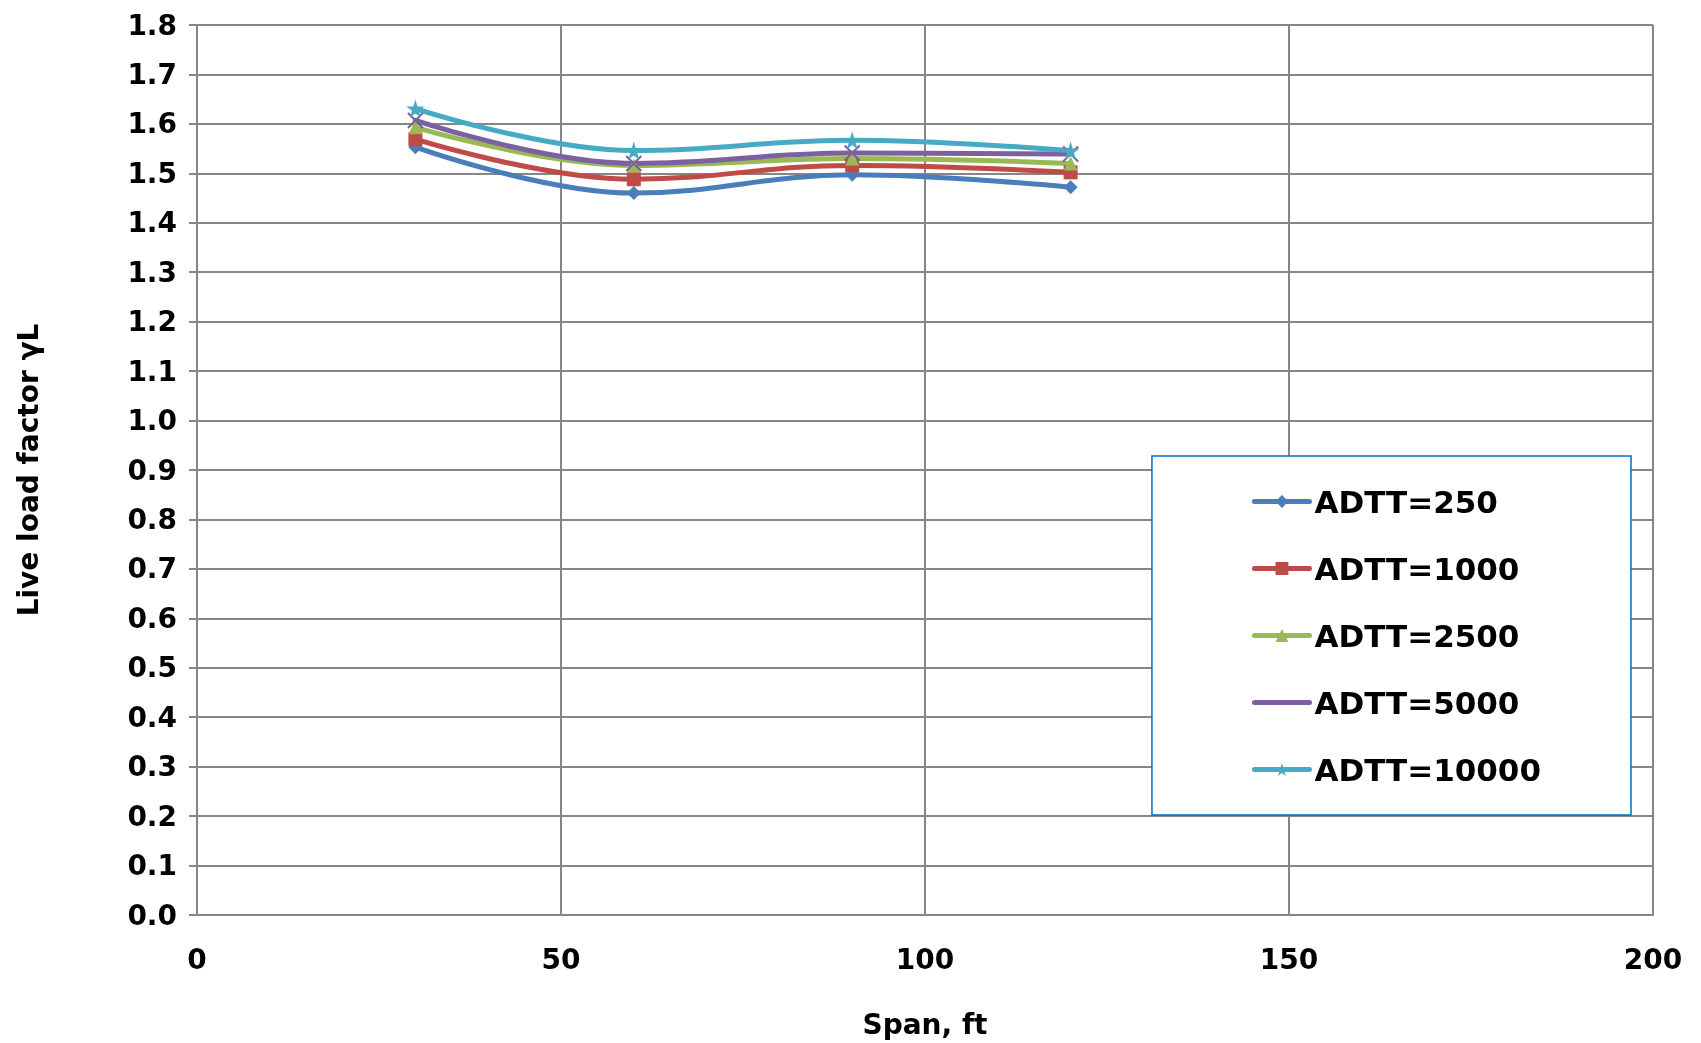  I want to click on legend-label: ADTT=5000, so click(1417, 702).